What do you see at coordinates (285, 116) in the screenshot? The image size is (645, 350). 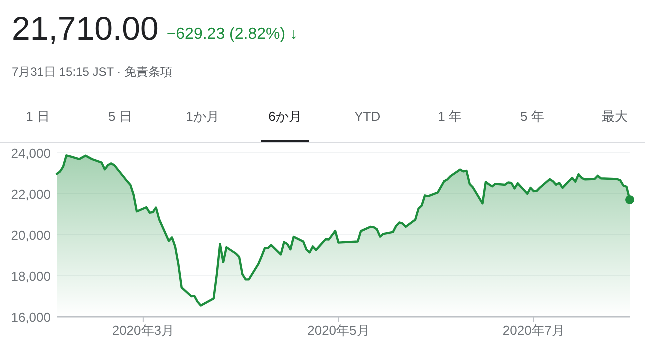 I see `text: 6か月` at bounding box center [285, 116].